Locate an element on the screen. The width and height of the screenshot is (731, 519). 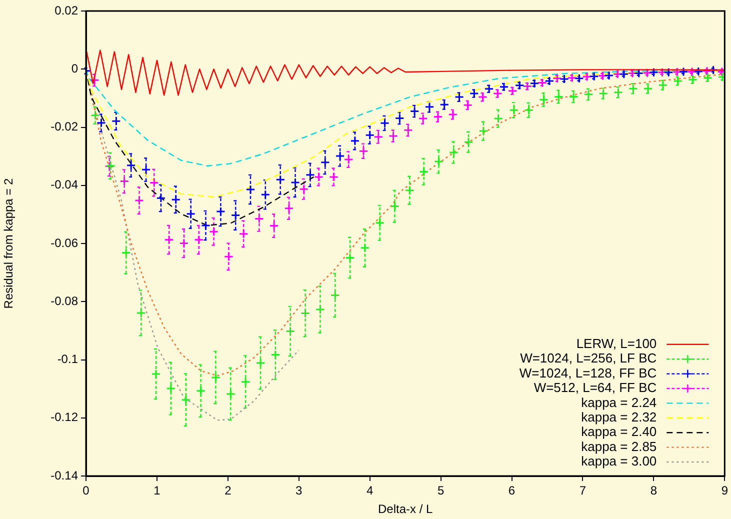
y-axis-title: Residual from kappa = 2 is located at coordinates (9, 243).